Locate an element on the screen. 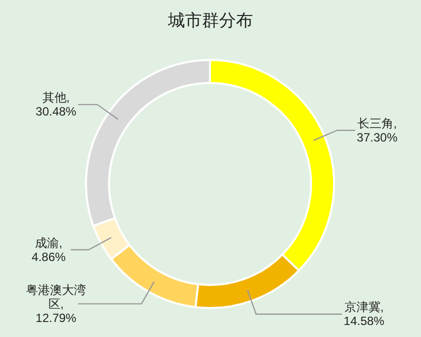 The width and height of the screenshot is (421, 337). slice-label: 粤港澳大湾区, 12.79% is located at coordinates (56, 303).